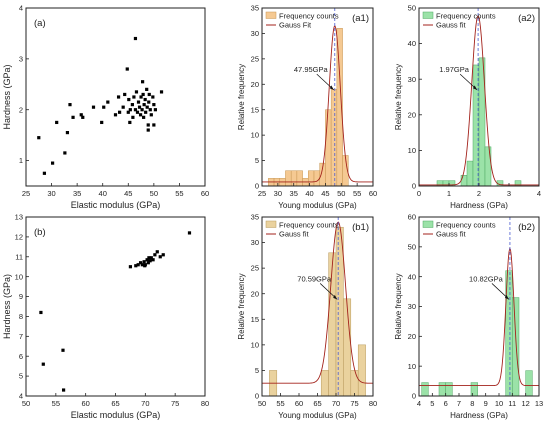 The height and width of the screenshot is (427, 550). Describe the element at coordinates (128, 193) in the screenshot. I see `x-tick-label-a-4: 45` at that location.